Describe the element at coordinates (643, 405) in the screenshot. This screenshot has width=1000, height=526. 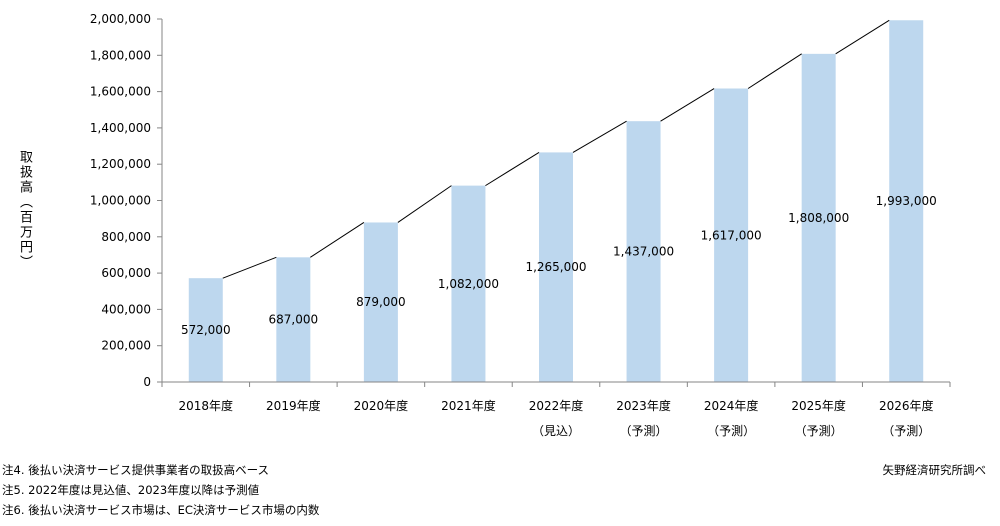
I see `x-tick-label: 2023年度` at that location.